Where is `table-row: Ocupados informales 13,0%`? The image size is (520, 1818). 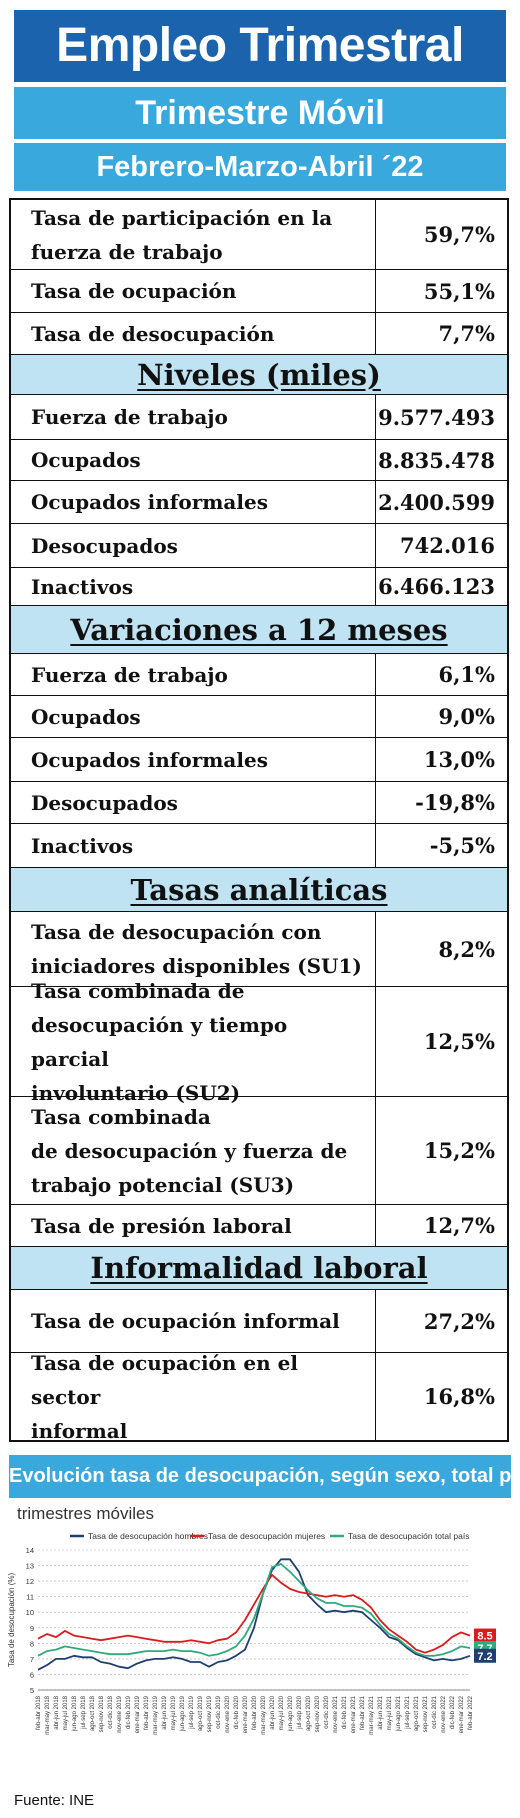 table-row: Ocupados informales 13,0% is located at coordinates (259, 760).